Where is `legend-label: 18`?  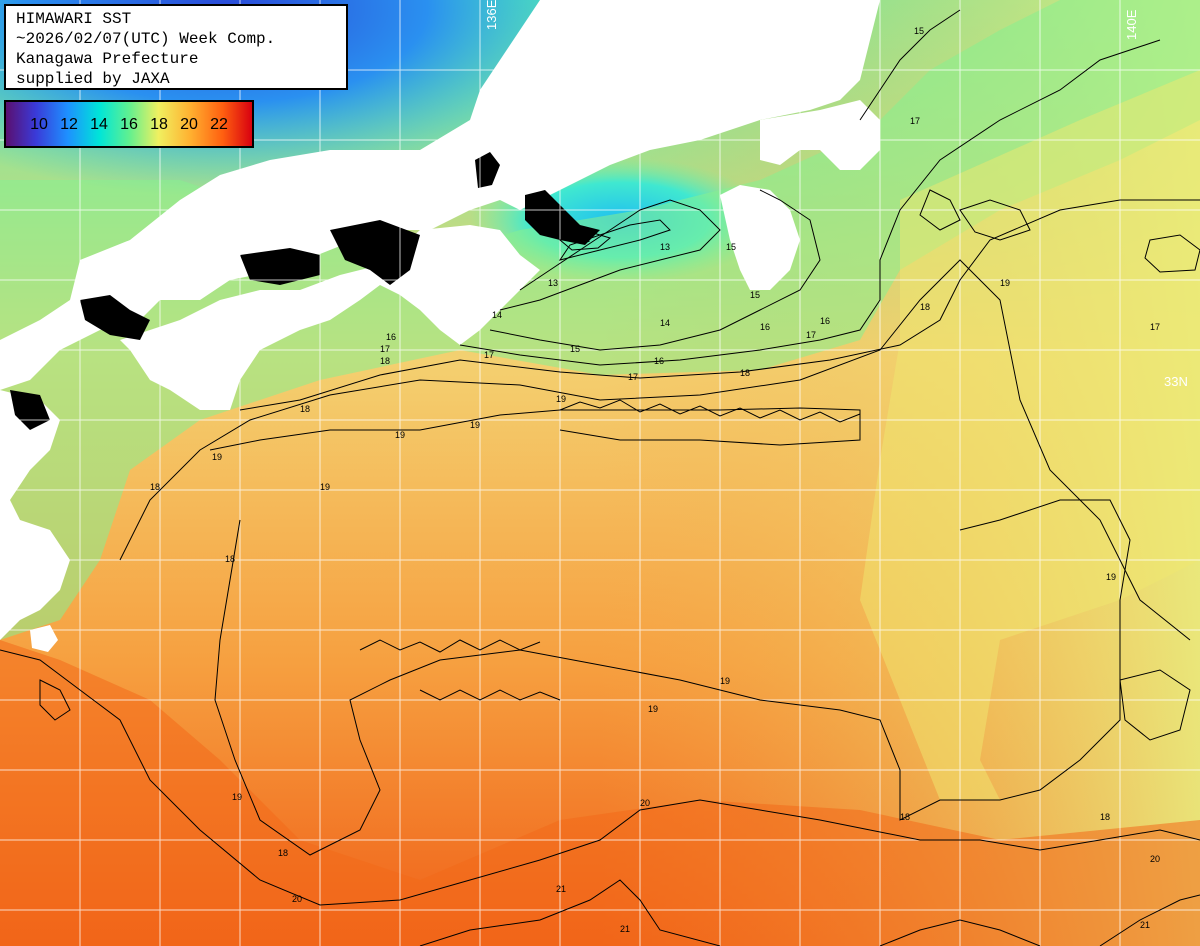 legend-label: 18 is located at coordinates (159, 124).